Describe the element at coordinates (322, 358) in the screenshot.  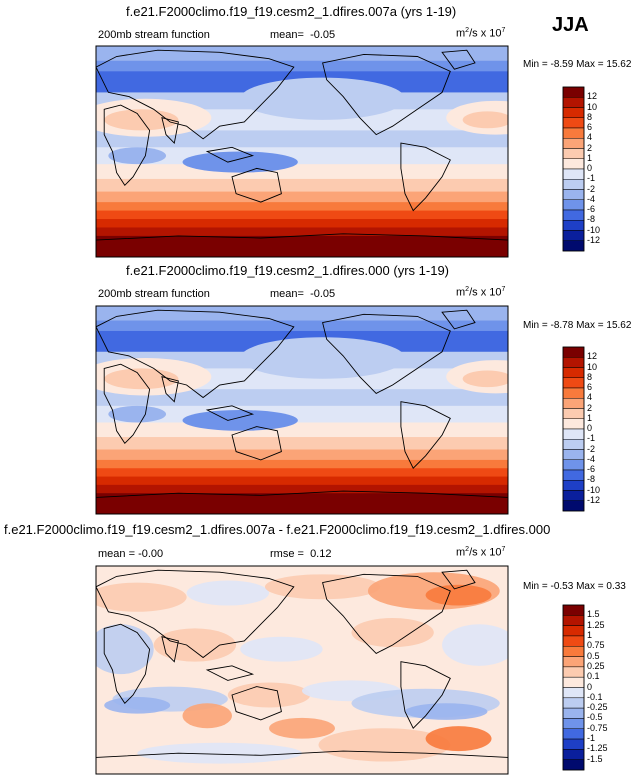
I see `trough-region` at that location.